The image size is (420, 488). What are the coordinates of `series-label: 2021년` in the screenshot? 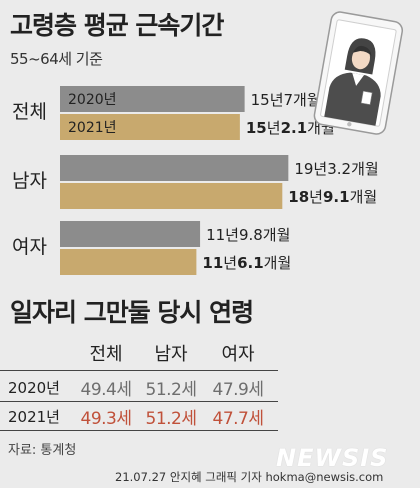 It's located at (92, 128).